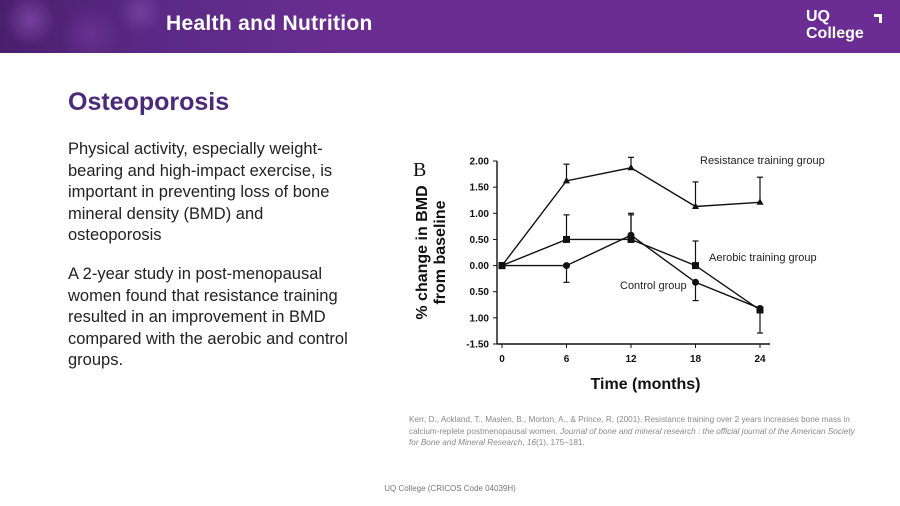  I want to click on footer-cricos: UQ College (CRICOS Code 04039H), so click(450, 488).